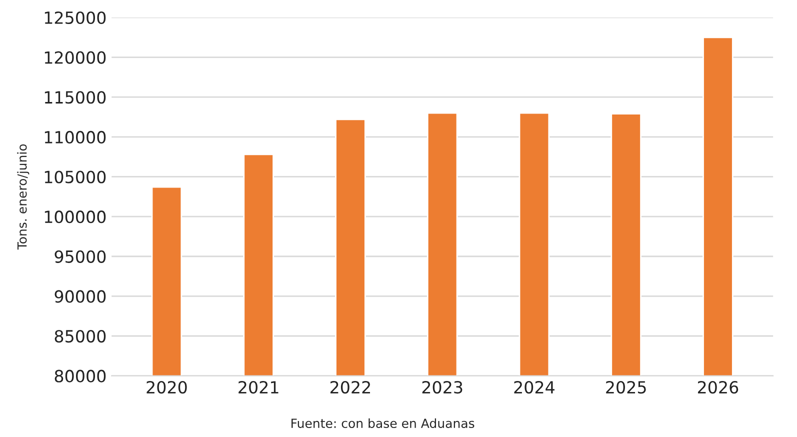  What do you see at coordinates (718, 387) in the screenshot?
I see `x-tick-label: 2026` at bounding box center [718, 387].